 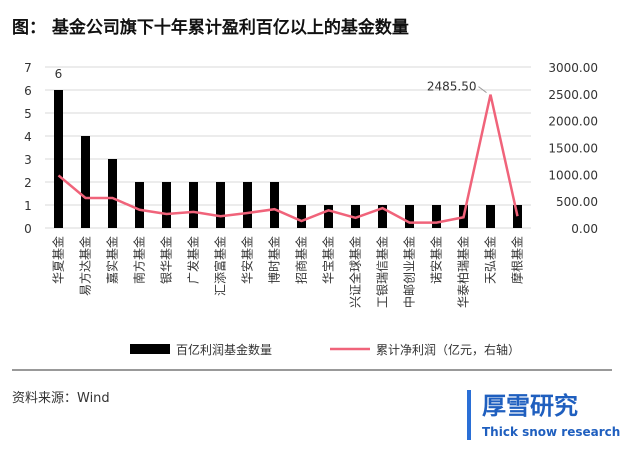 I want to click on label-leader, so click(x=482, y=90).